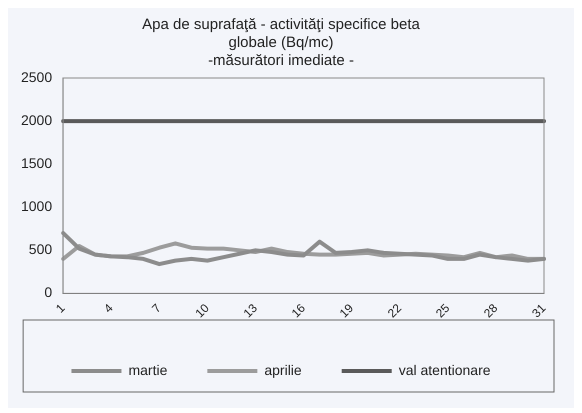 The width and height of the screenshot is (582, 413). I want to click on legend-label: martie, so click(148, 370).